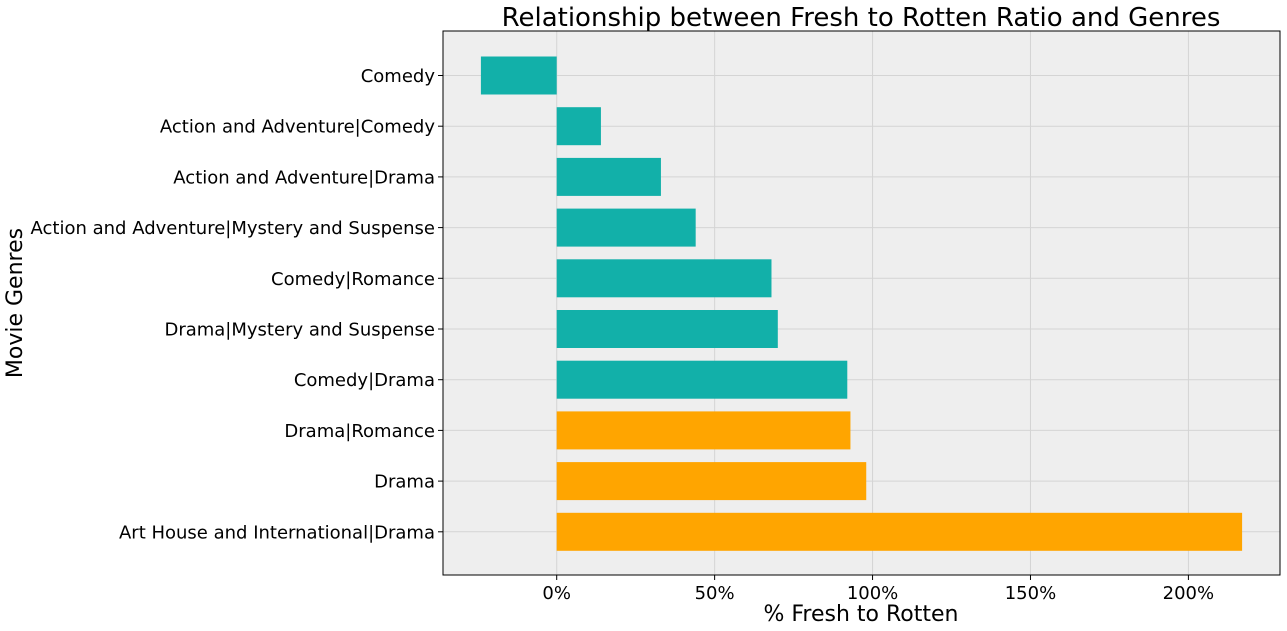  I want to click on x-axis: 0% 50% 100% 150% 200%, so click(878, 589).